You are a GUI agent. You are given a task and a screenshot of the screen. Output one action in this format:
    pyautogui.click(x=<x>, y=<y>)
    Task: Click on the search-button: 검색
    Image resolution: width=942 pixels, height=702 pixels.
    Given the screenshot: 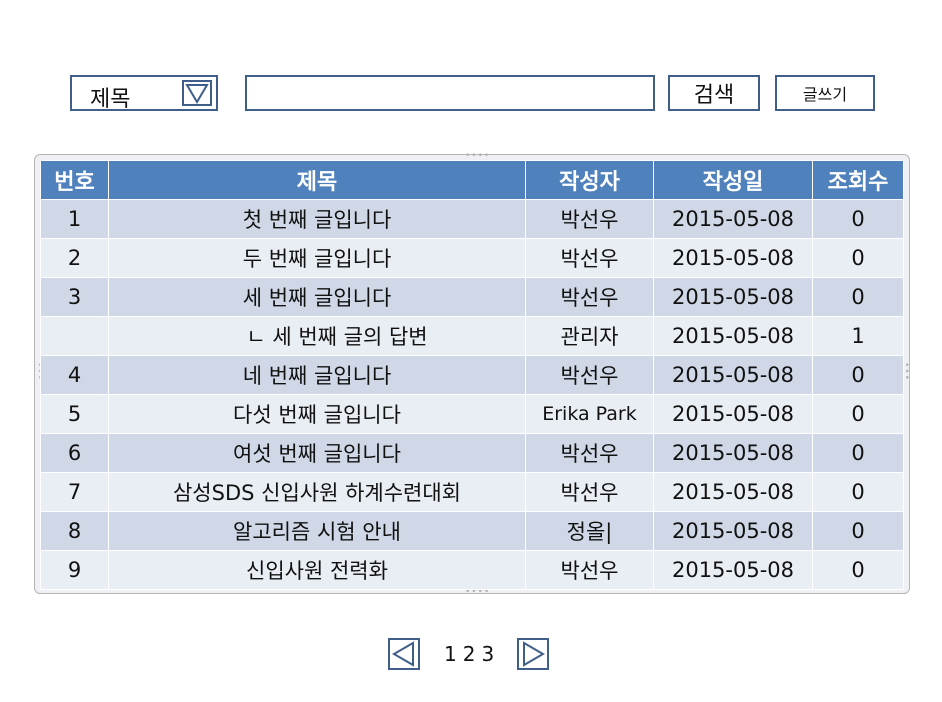 What is the action you would take?
    pyautogui.click(x=714, y=93)
    